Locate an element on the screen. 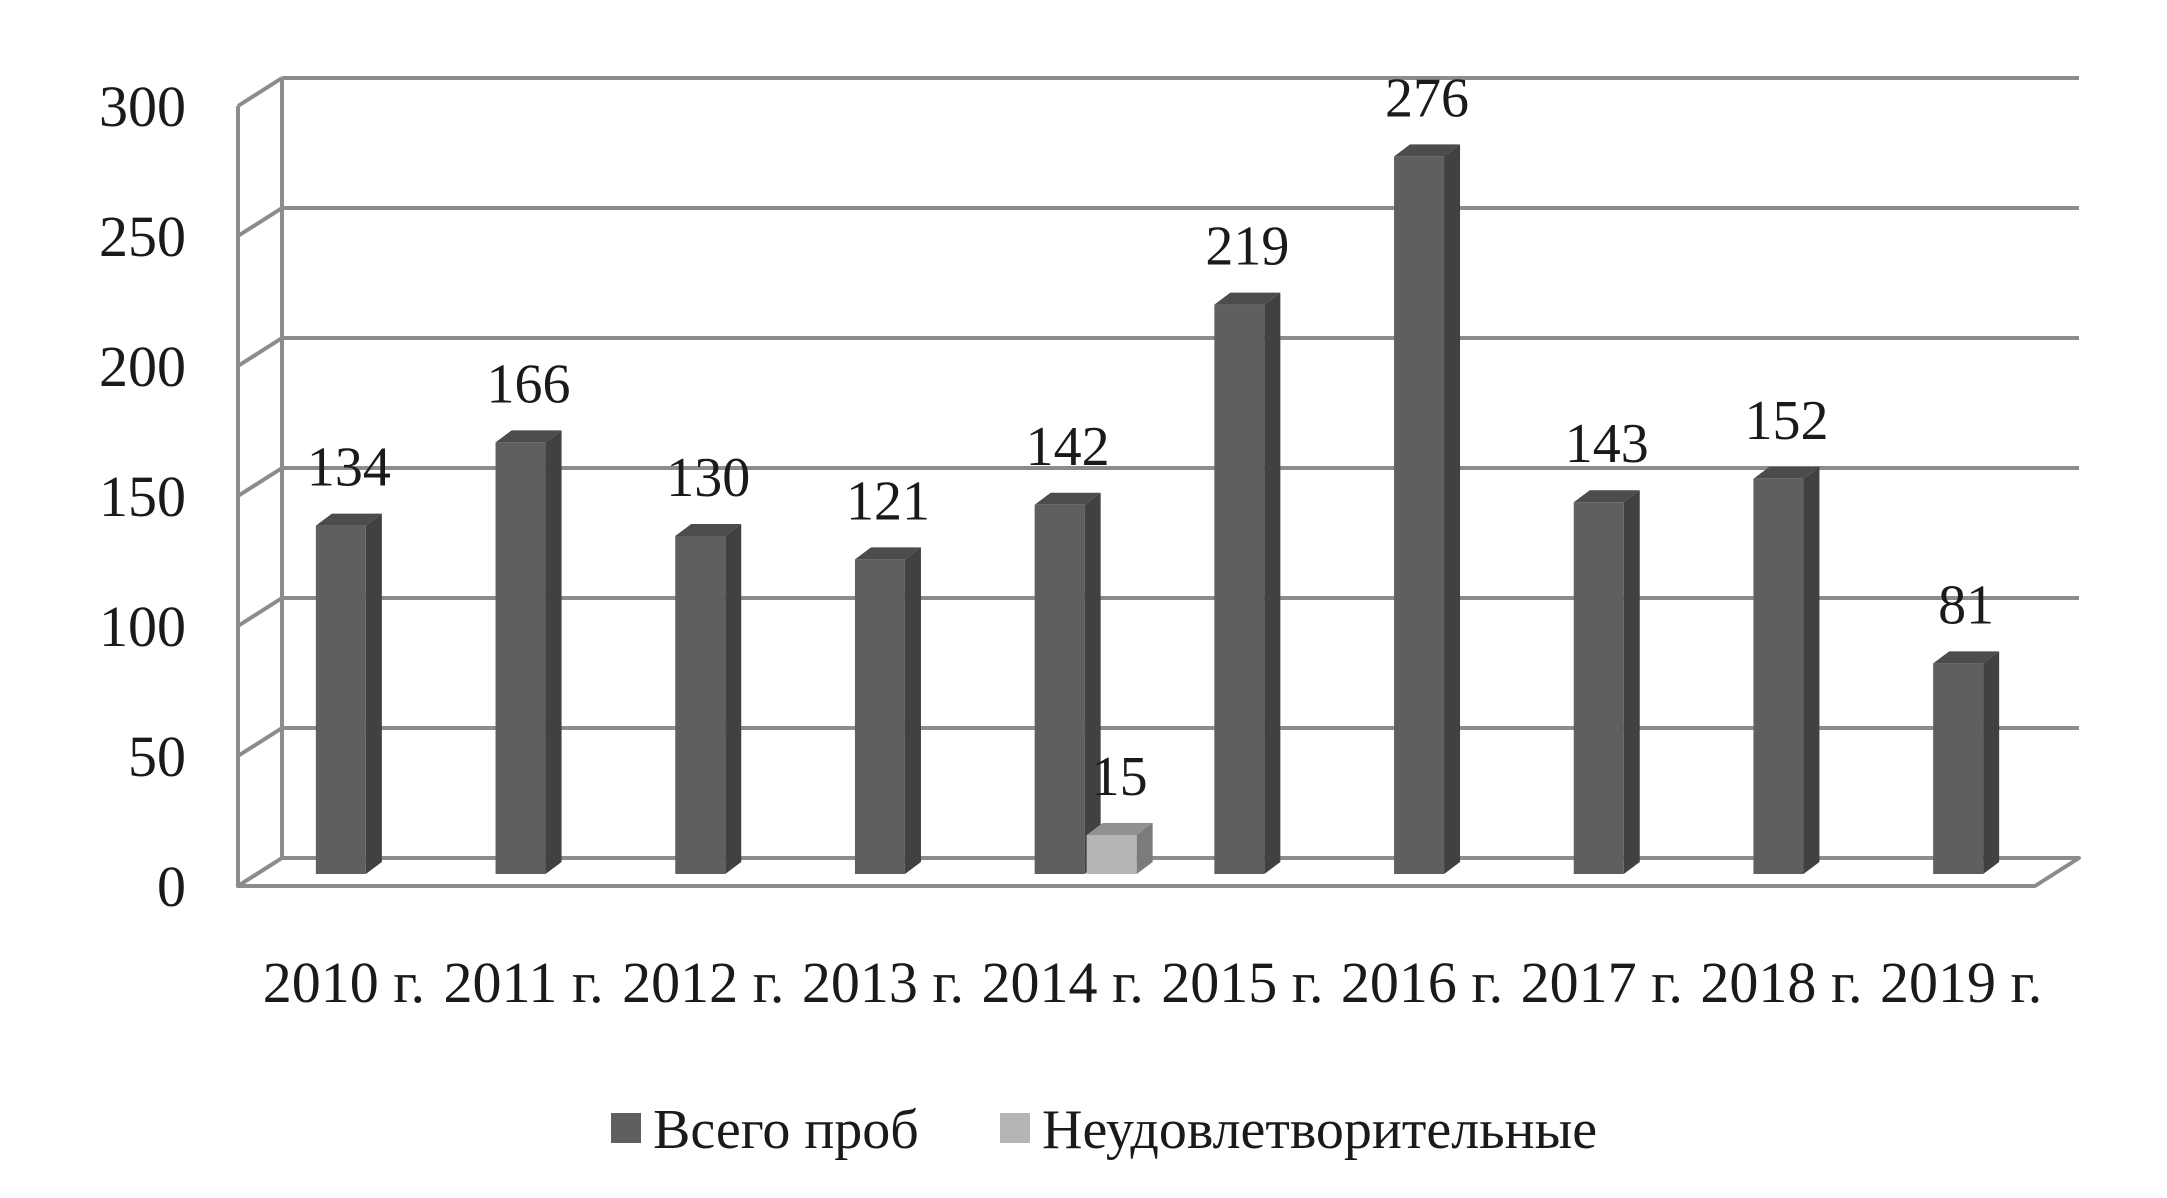 Image resolution: width=2167 pixels, height=1198 pixels. x-tick-label: 2015 г. is located at coordinates (1242, 982).